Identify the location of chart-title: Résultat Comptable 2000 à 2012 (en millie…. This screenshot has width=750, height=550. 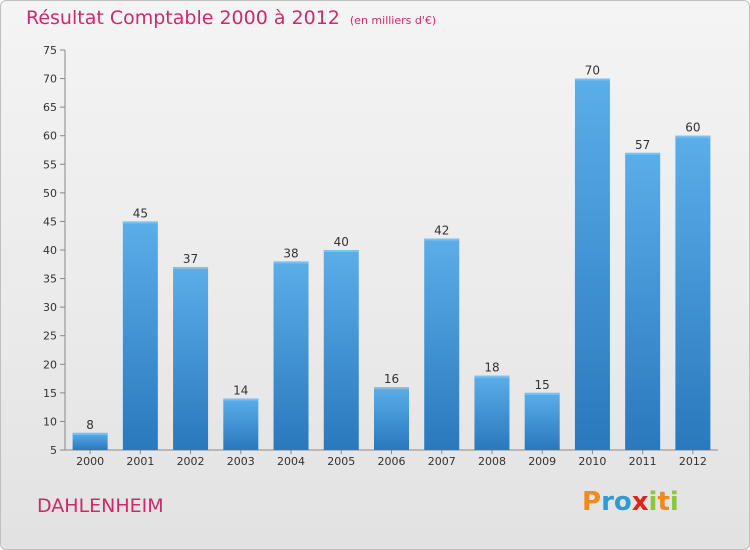
(231, 18).